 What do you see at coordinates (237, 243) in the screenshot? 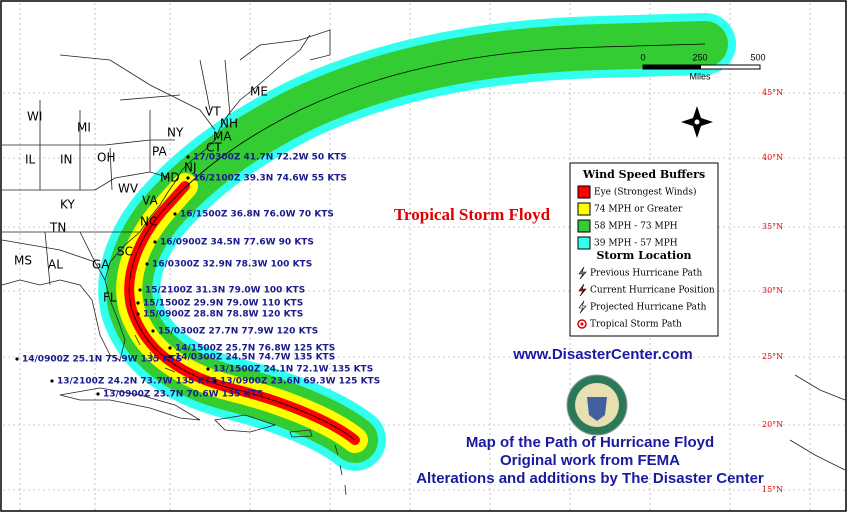
I see `storm-position-label: 16/0900Z 34.5N 77.6W 90 KTS` at bounding box center [237, 243].